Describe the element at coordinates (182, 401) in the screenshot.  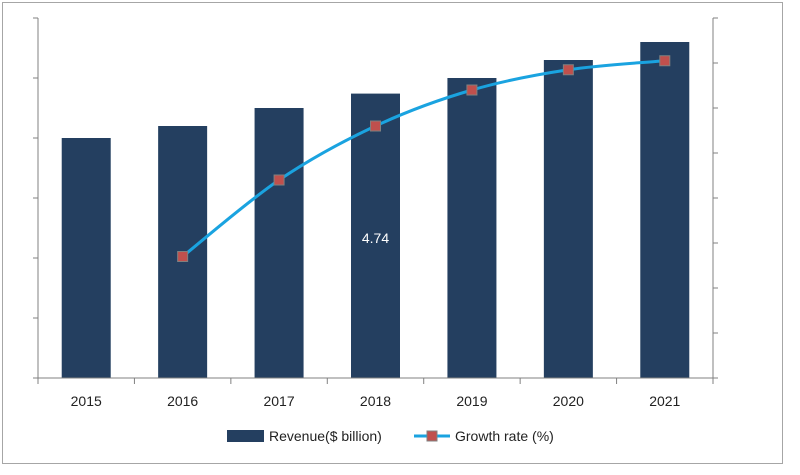
I see `x-tick-label: 2016` at that location.